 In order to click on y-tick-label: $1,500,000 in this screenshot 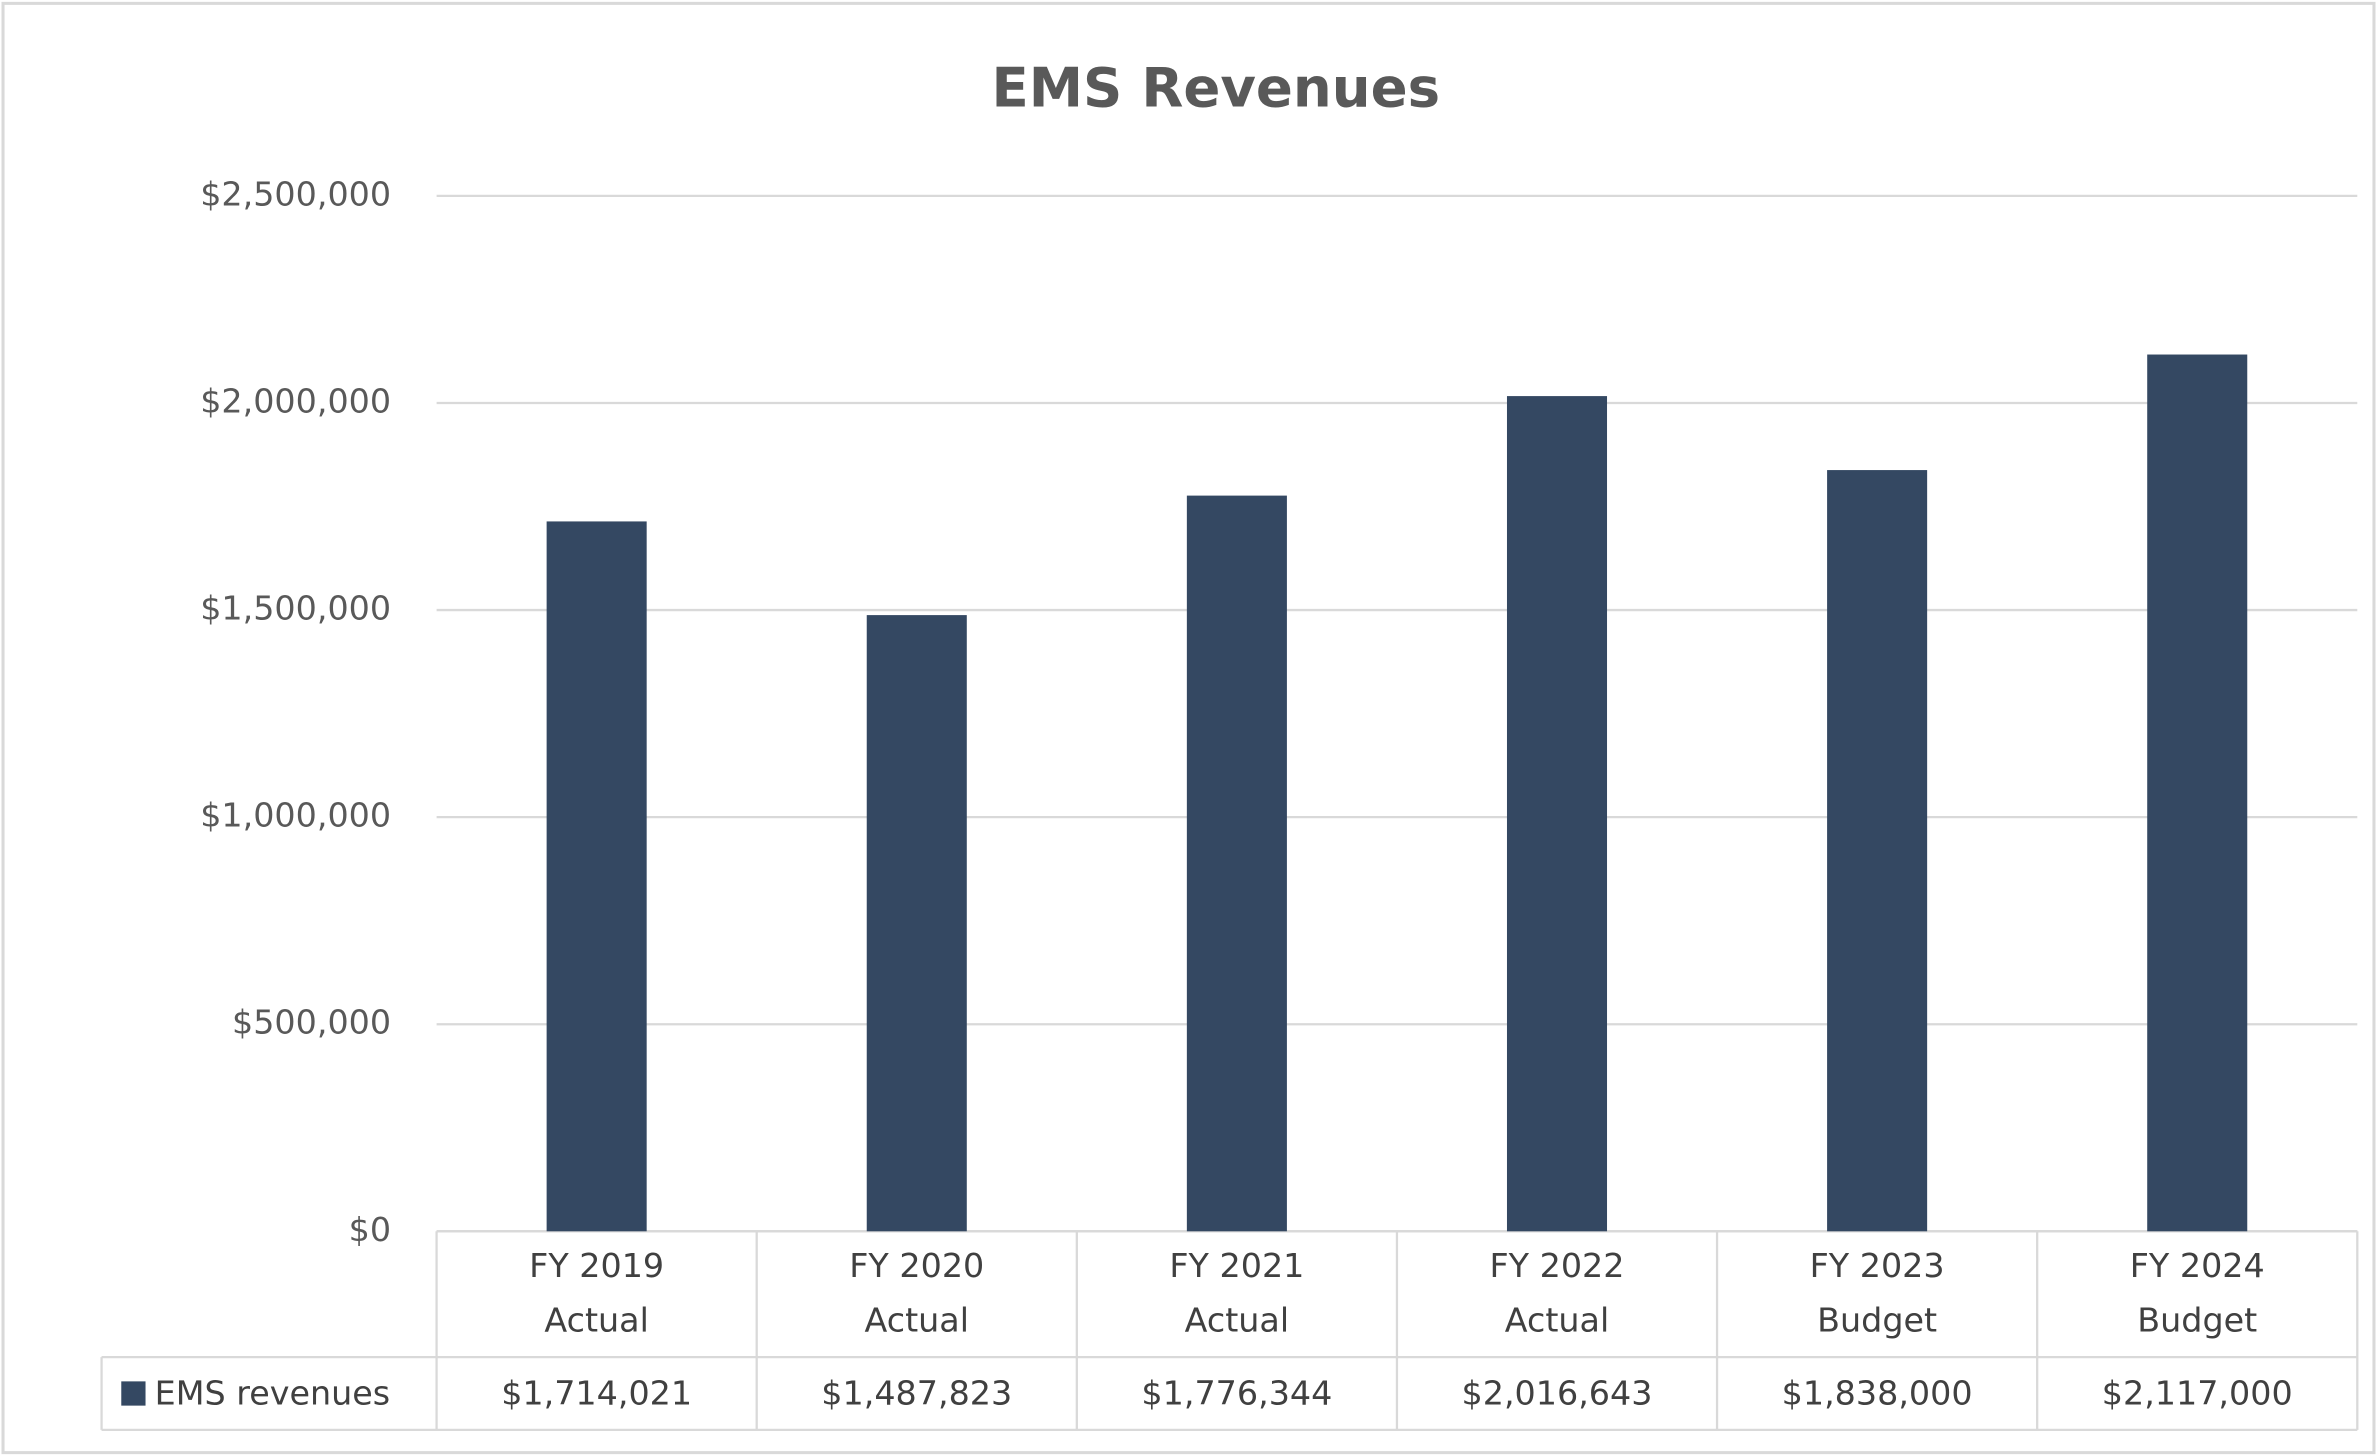, I will do `click(295, 608)`.